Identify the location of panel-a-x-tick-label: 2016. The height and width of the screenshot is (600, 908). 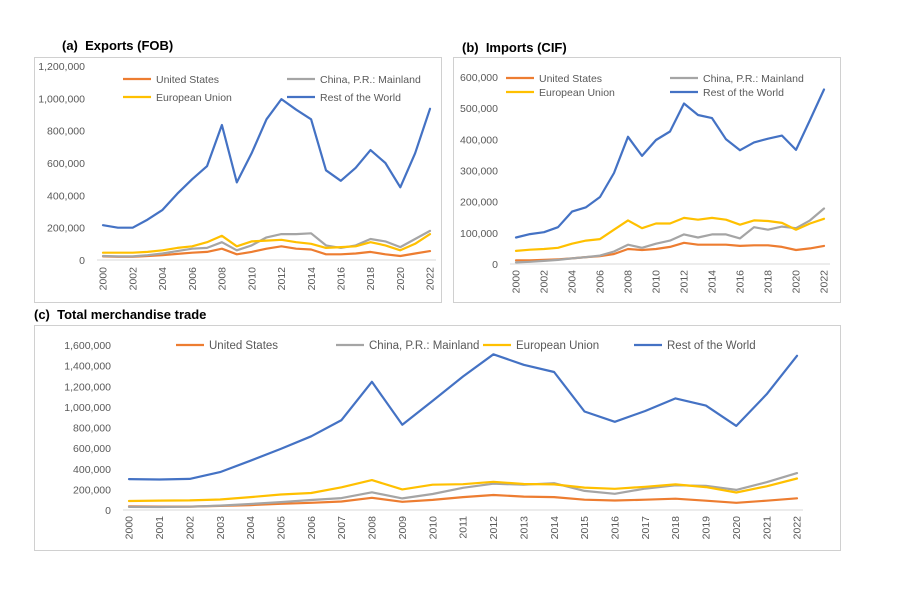
(341, 279).